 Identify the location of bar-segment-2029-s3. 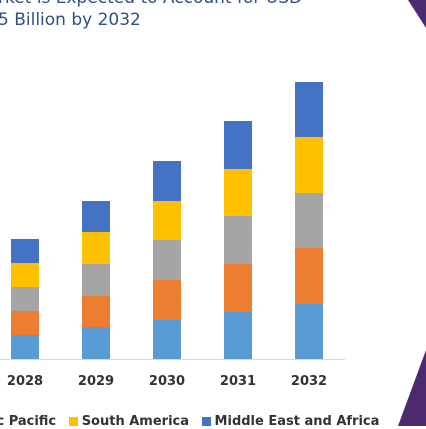
(96, 248).